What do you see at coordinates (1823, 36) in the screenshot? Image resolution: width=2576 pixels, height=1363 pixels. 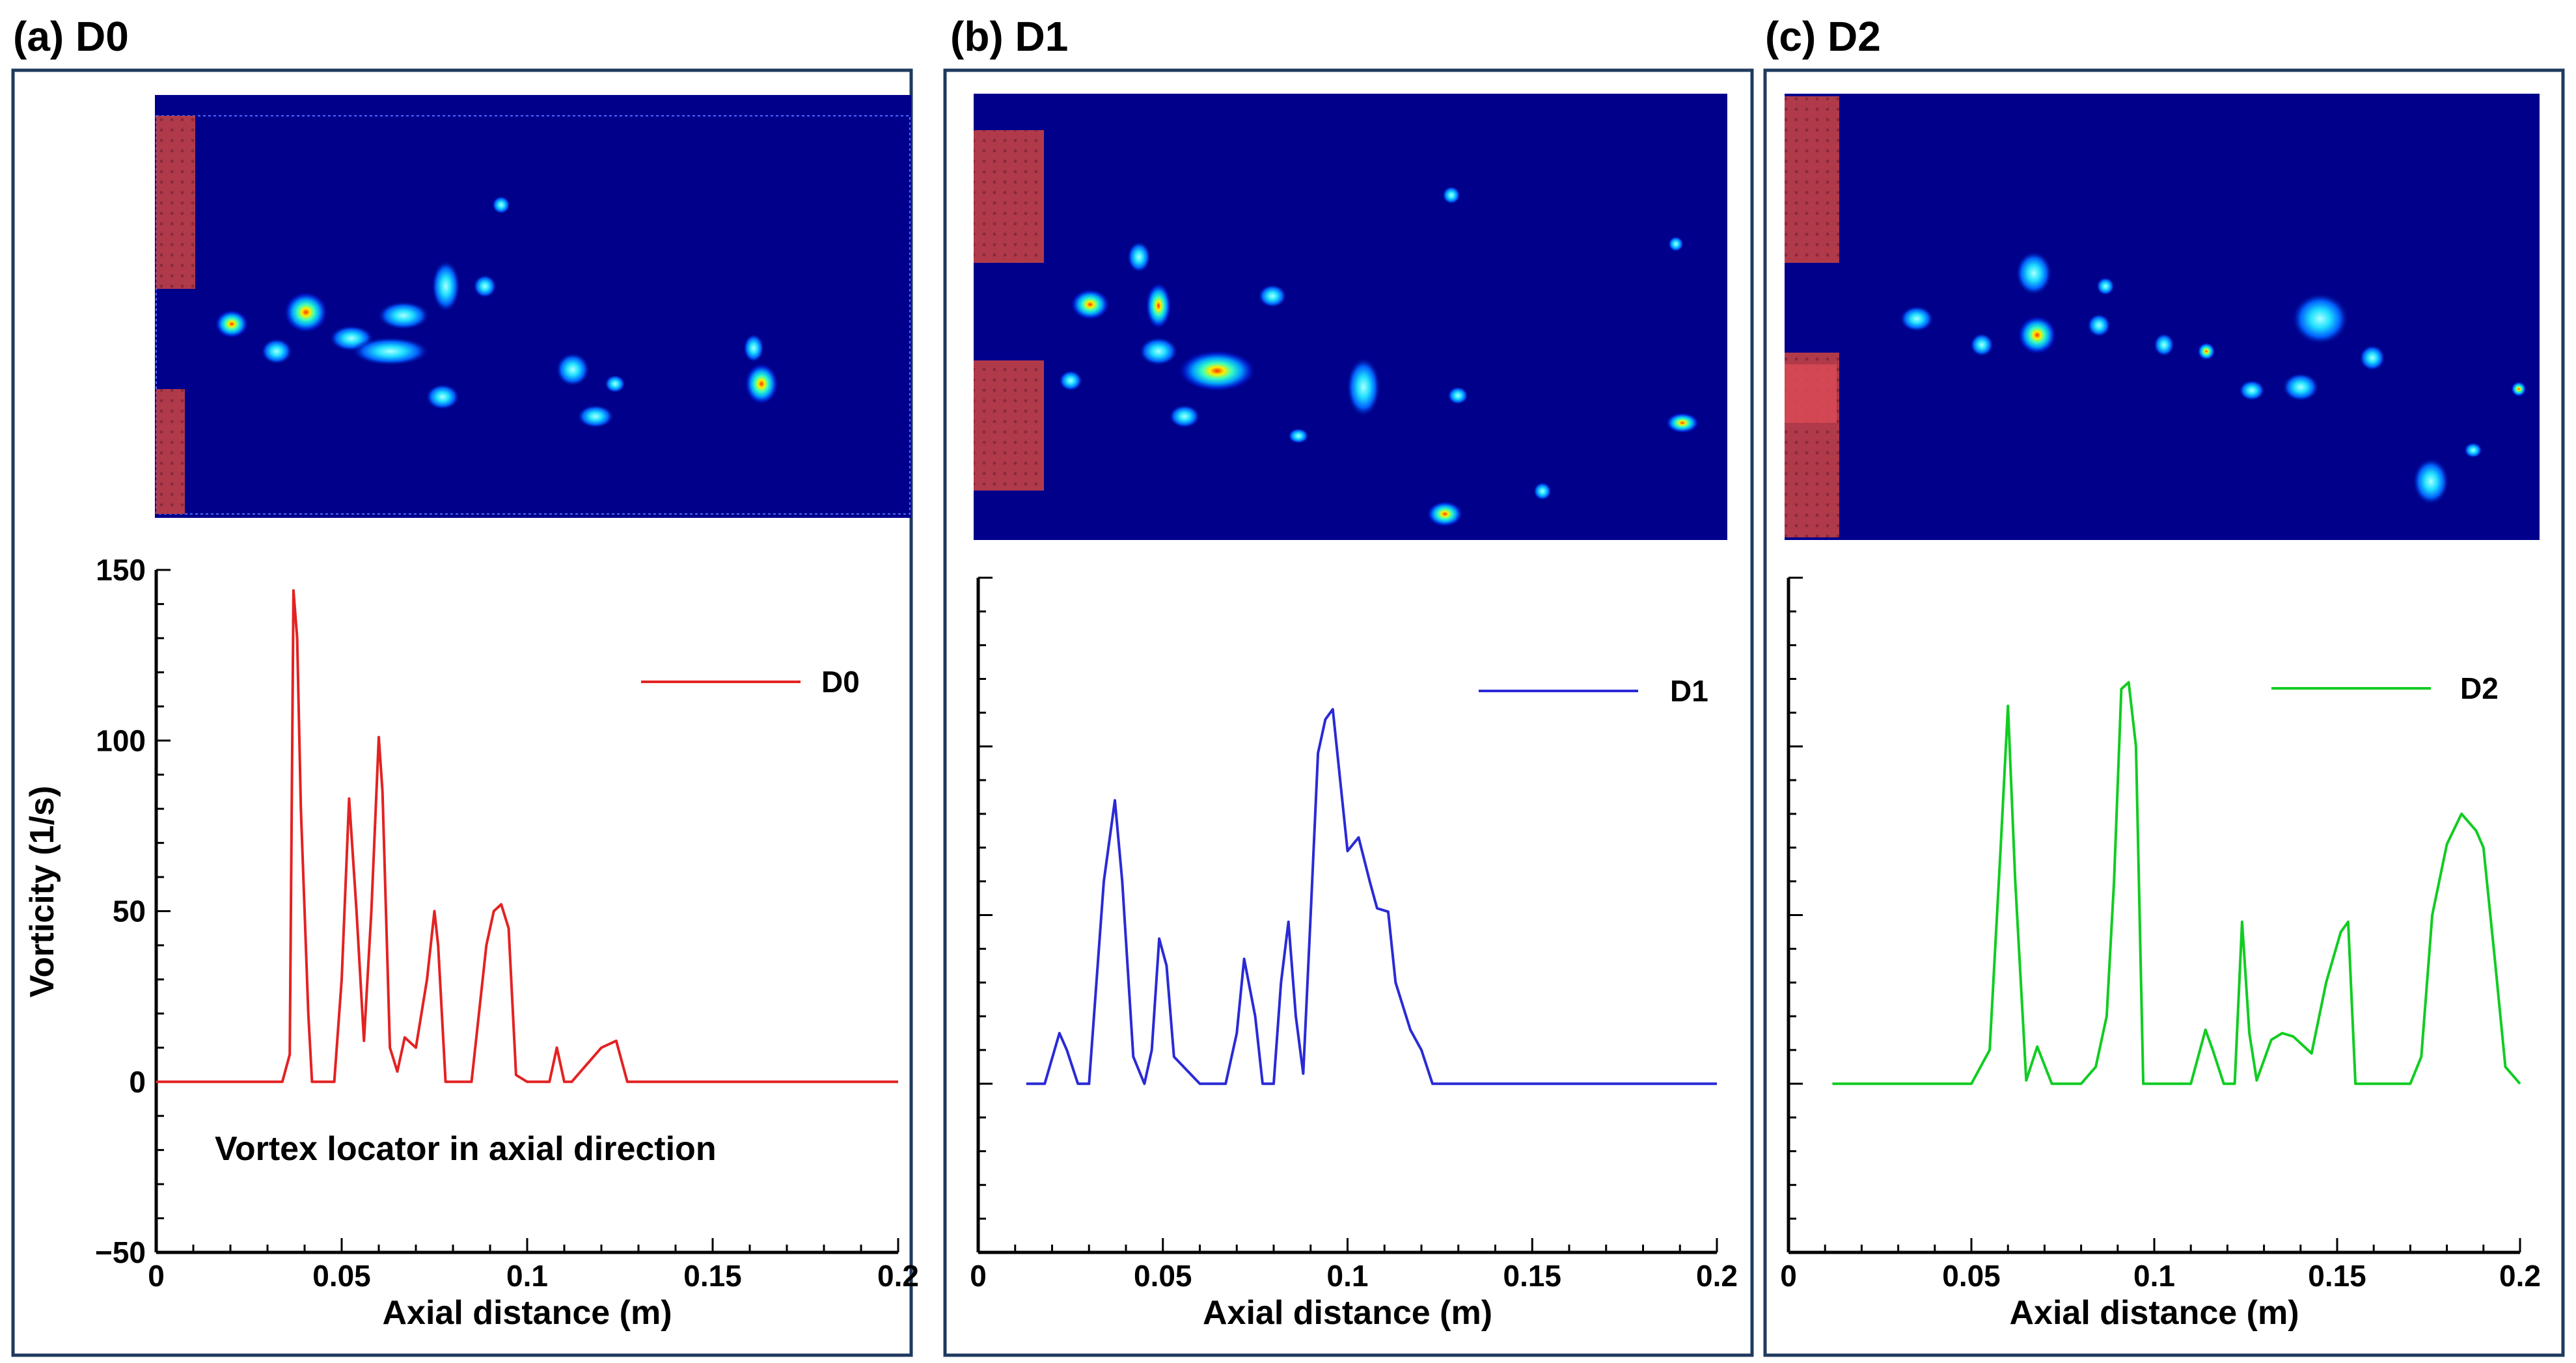 I see `panel-c-label: (c) D2` at bounding box center [1823, 36].